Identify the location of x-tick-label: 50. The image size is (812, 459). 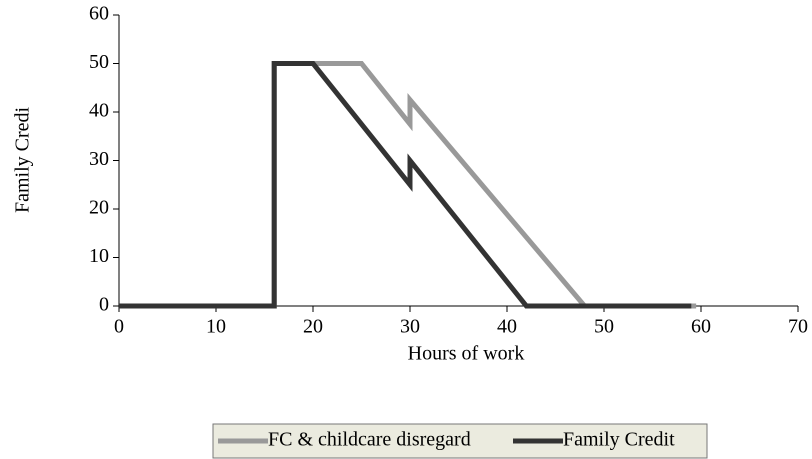
(604, 327).